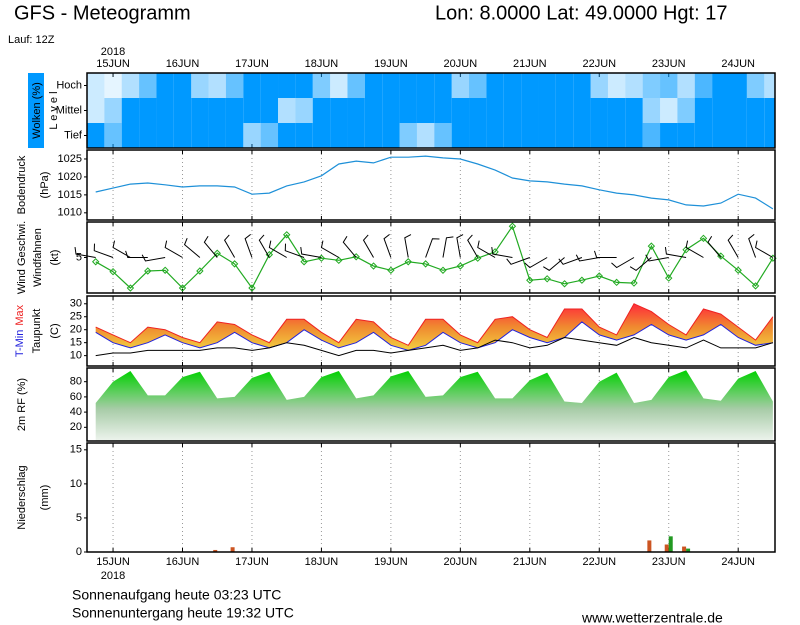 The height and width of the screenshot is (625, 800). I want to click on series-name: 2m RF (%), so click(22, 404).